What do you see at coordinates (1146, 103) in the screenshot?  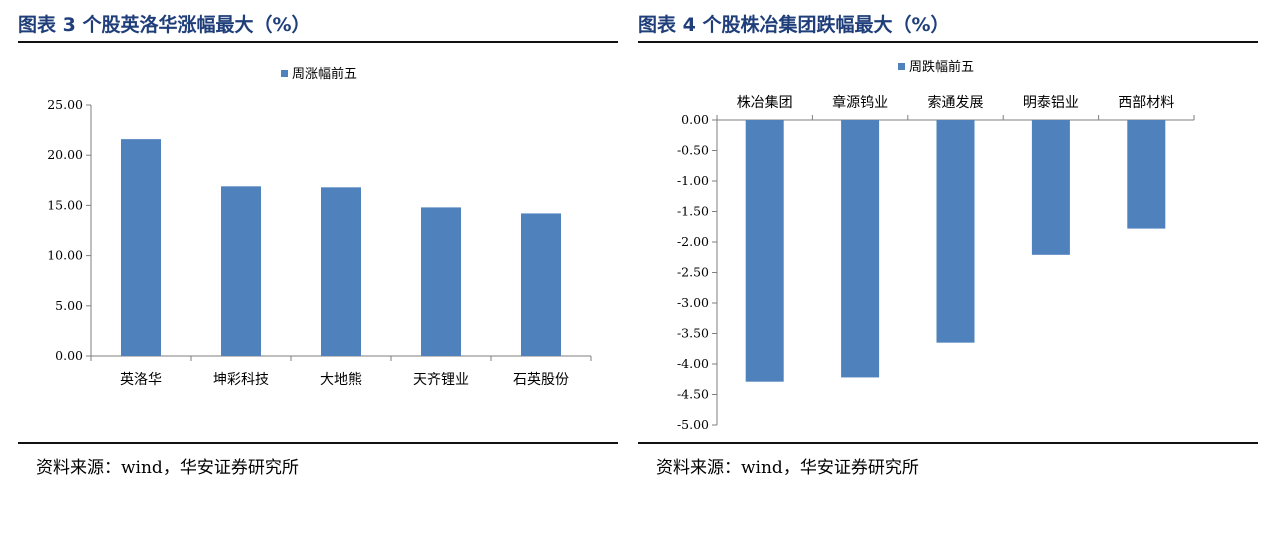 I see `x-tick-label: 西部材料` at bounding box center [1146, 103].